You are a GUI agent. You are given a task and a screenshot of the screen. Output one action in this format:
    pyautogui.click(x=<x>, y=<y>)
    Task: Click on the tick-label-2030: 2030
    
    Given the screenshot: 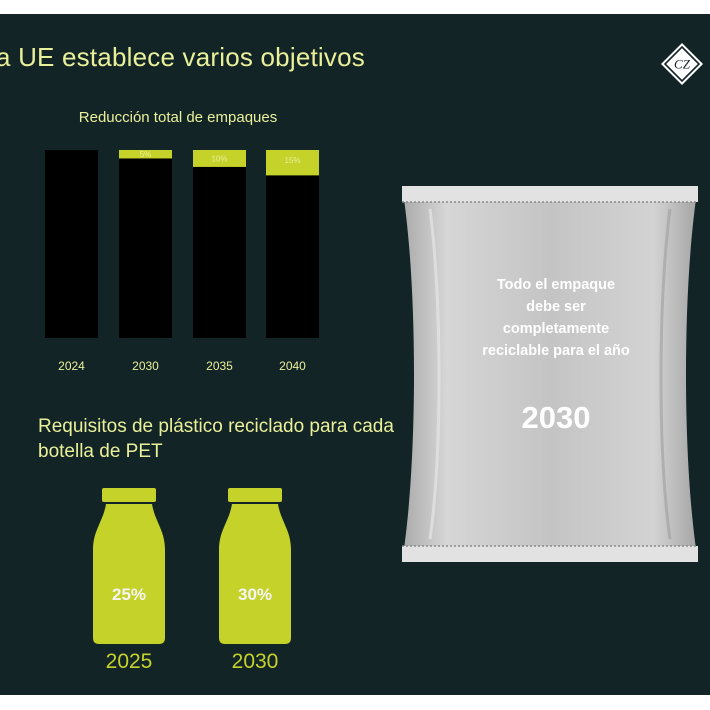 What is the action you would take?
    pyautogui.click(x=145, y=366)
    